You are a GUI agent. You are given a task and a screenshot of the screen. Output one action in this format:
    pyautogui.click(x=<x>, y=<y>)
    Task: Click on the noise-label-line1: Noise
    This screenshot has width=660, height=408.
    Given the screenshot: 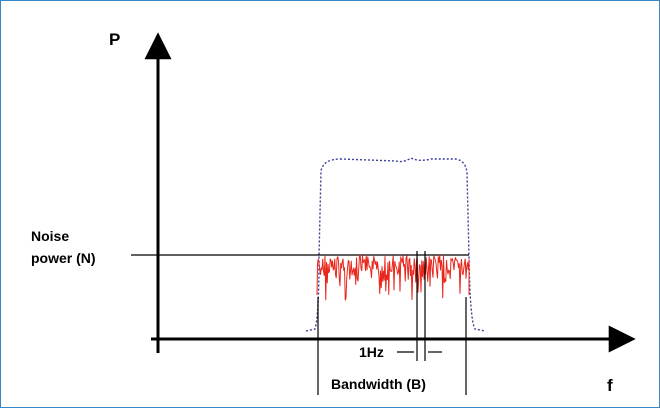 What is the action you would take?
    pyautogui.click(x=50, y=236)
    